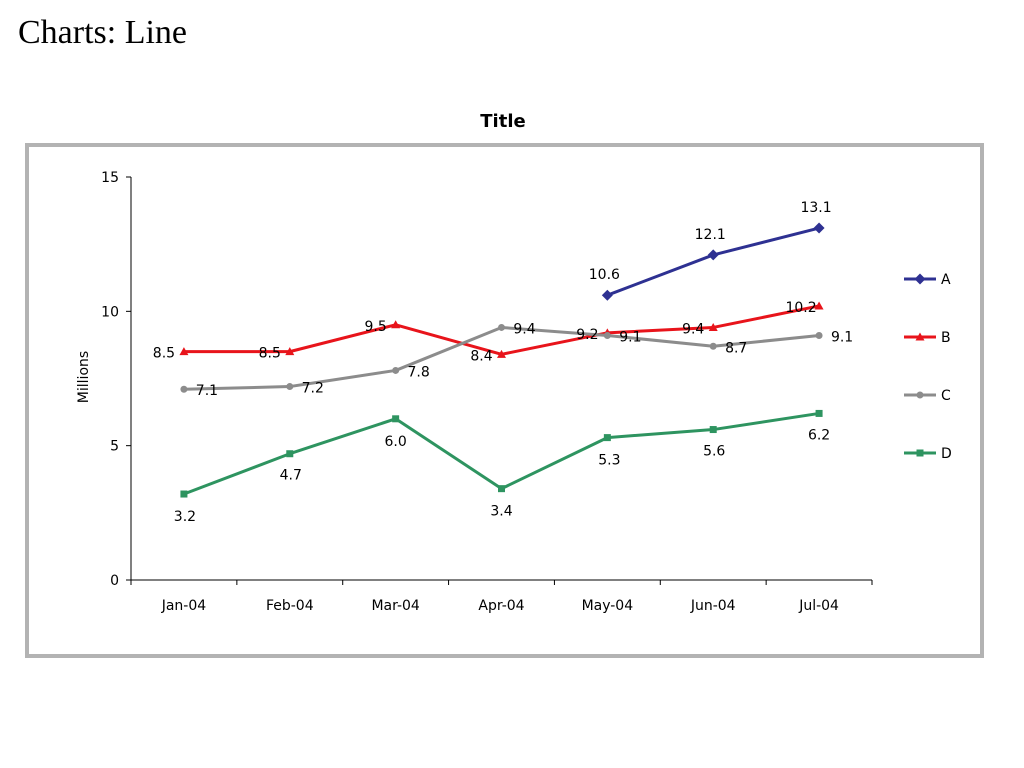 Image resolution: width=1024 pixels, height=768 pixels. Describe the element at coordinates (818, 606) in the screenshot. I see `x-tick-label: Jul-04` at that location.